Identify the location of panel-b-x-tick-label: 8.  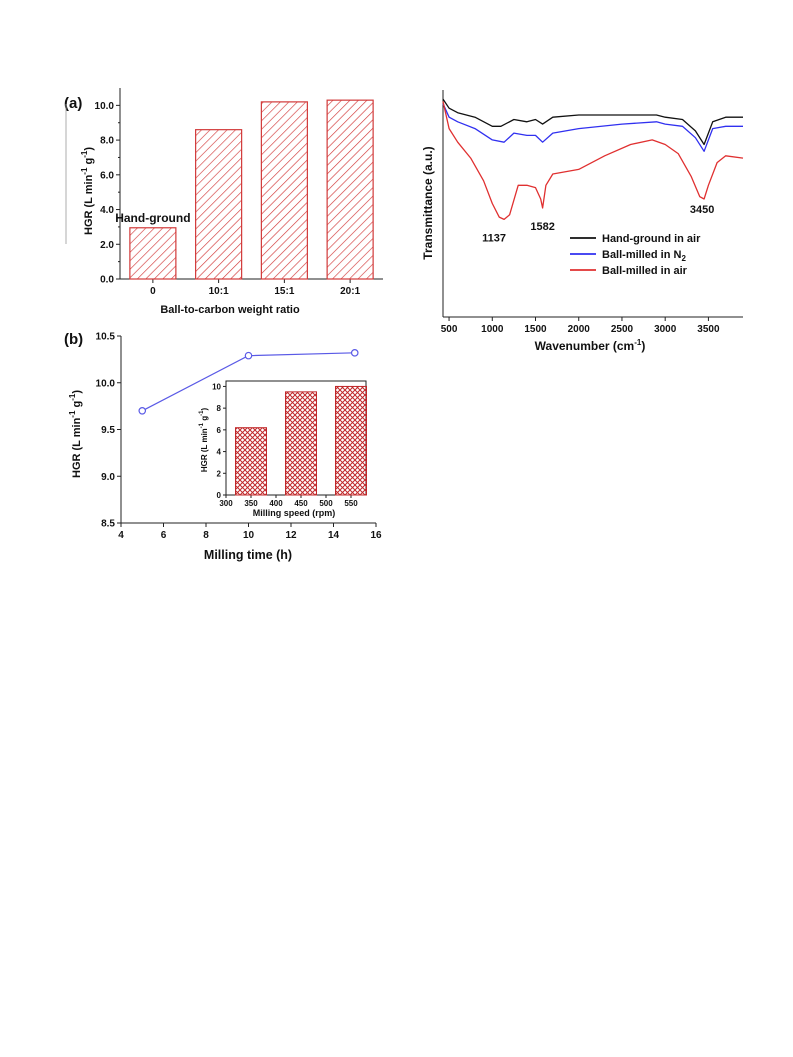
(206, 535).